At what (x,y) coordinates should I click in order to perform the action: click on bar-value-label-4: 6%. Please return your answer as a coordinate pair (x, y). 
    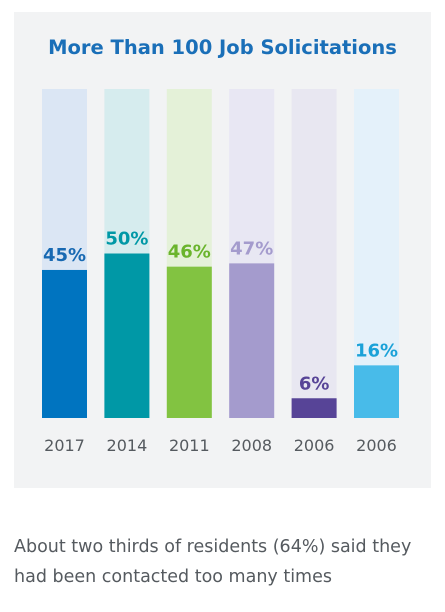
    Looking at the image, I should click on (314, 383).